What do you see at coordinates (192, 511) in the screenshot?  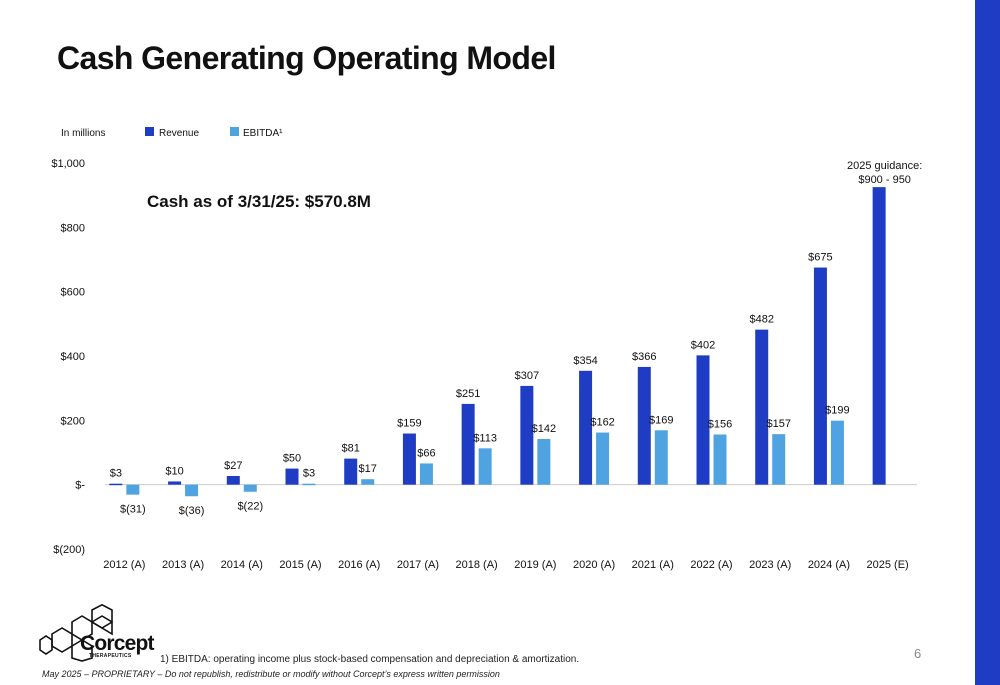 I see `ebitda-data-label: $(36)` at bounding box center [192, 511].